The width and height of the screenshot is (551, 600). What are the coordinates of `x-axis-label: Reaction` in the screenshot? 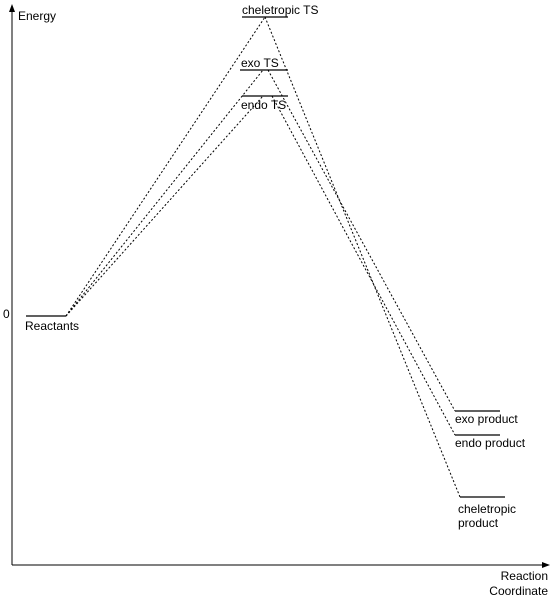 It's located at (524, 576).